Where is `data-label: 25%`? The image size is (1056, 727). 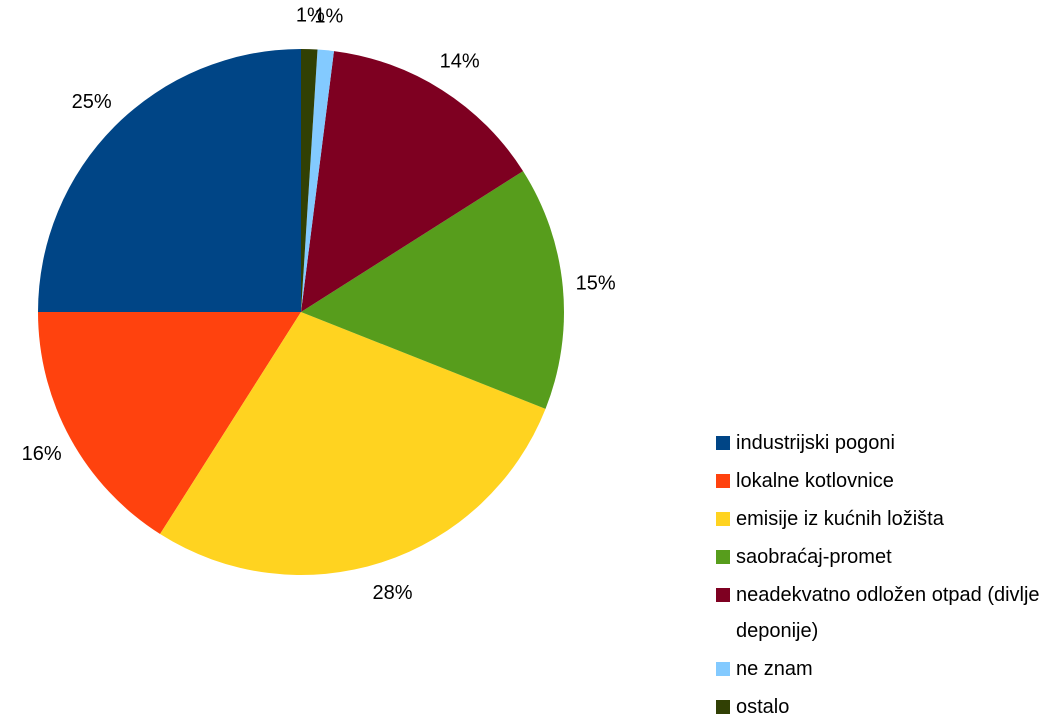 data-label: 25% is located at coordinates (92, 102).